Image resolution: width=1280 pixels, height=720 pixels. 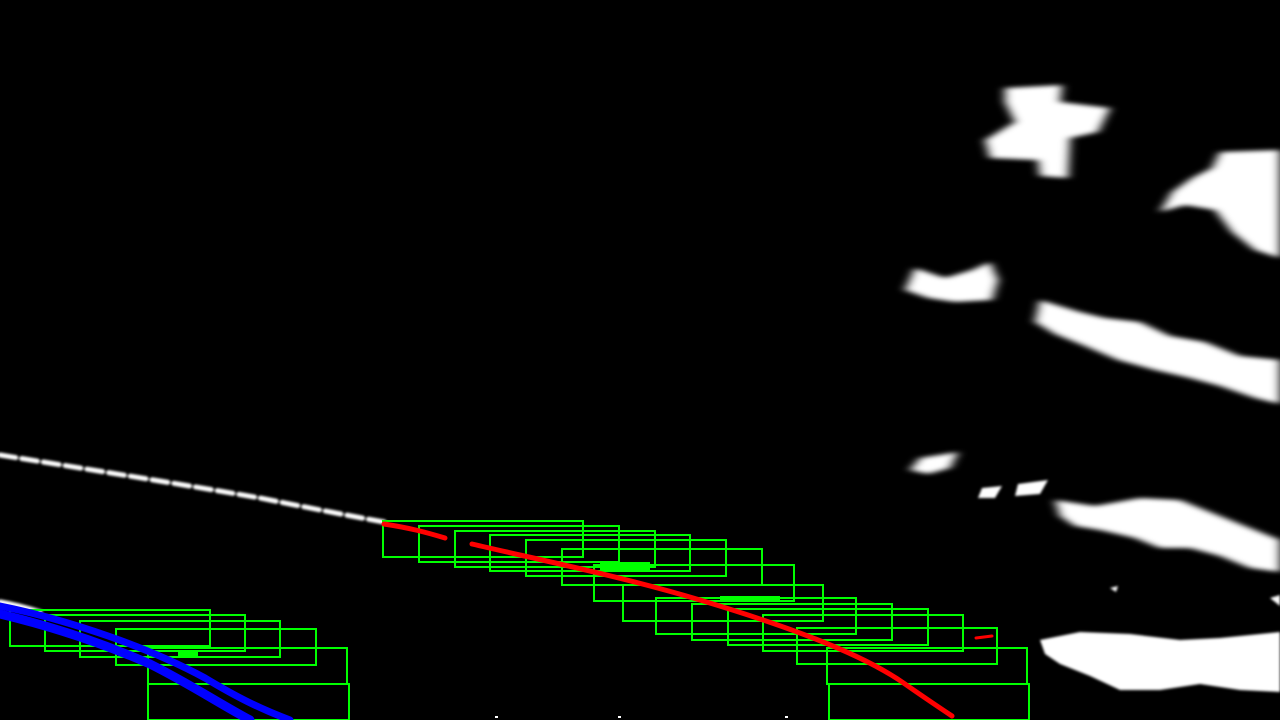 I want to click on right-lane-line, so click(x=687, y=620).